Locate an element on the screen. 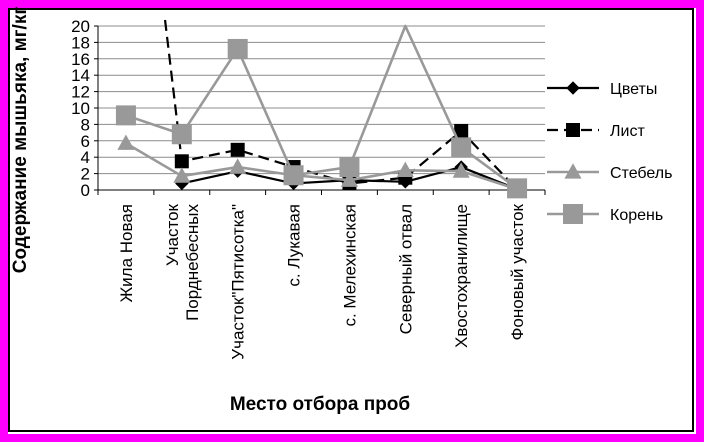 The width and height of the screenshot is (704, 442). y-axis-label: Содержание мышьяка, мг/кг is located at coordinates (20, 140).